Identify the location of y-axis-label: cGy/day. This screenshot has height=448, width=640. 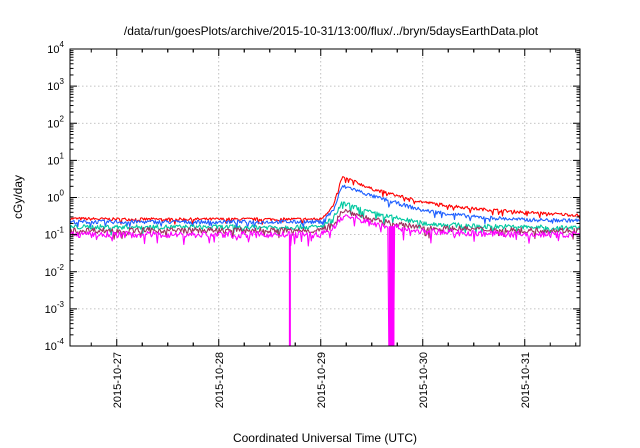
(18, 197).